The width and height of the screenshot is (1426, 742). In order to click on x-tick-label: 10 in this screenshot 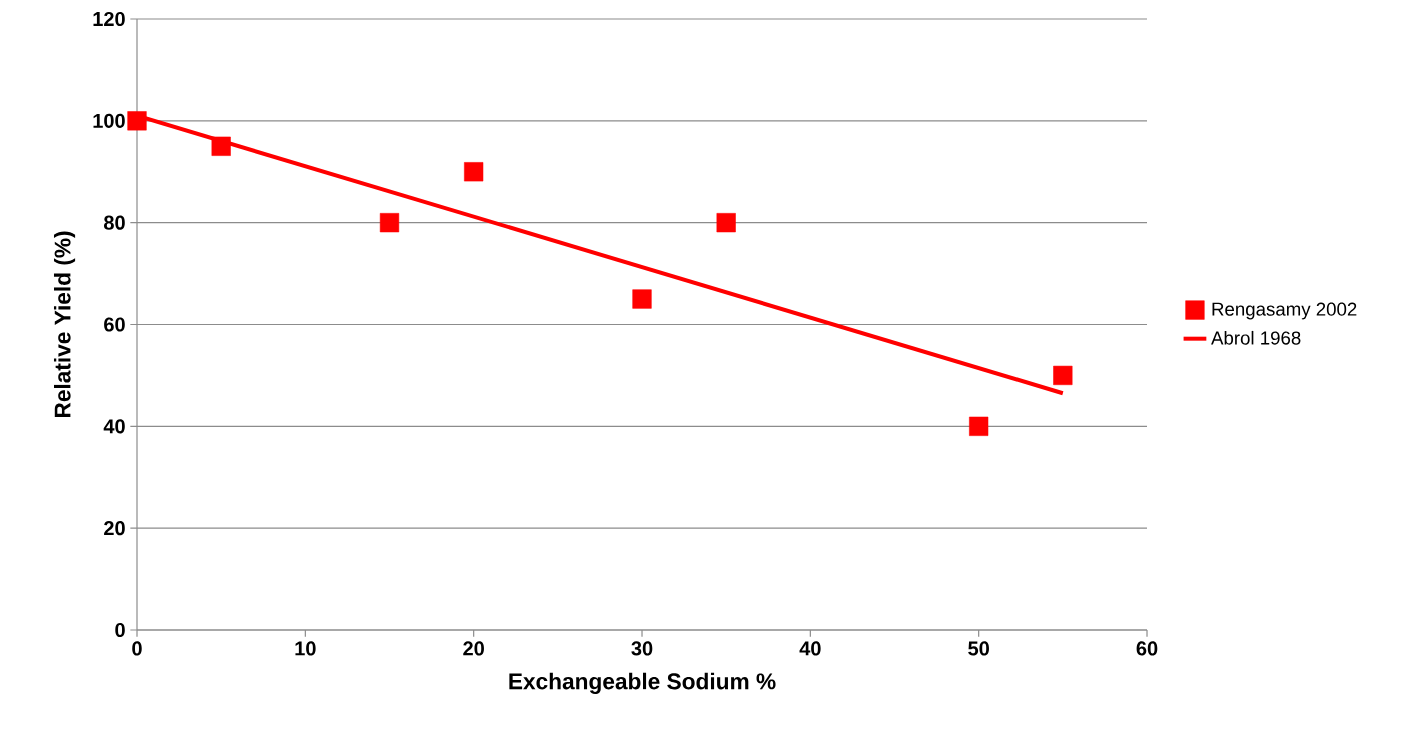, I will do `click(305, 648)`.